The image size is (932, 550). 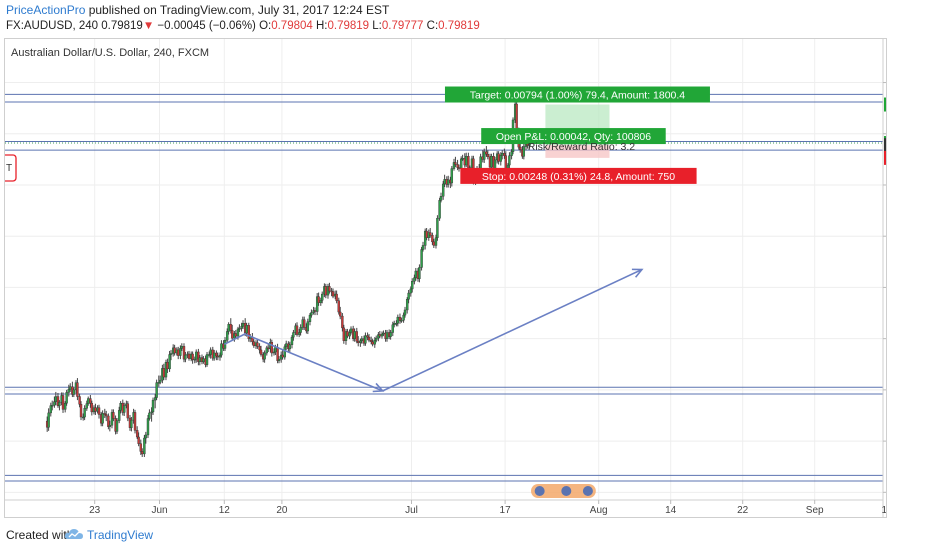 What do you see at coordinates (148, 26) in the screenshot?
I see `down-arrow-icon: ▼` at bounding box center [148, 26].